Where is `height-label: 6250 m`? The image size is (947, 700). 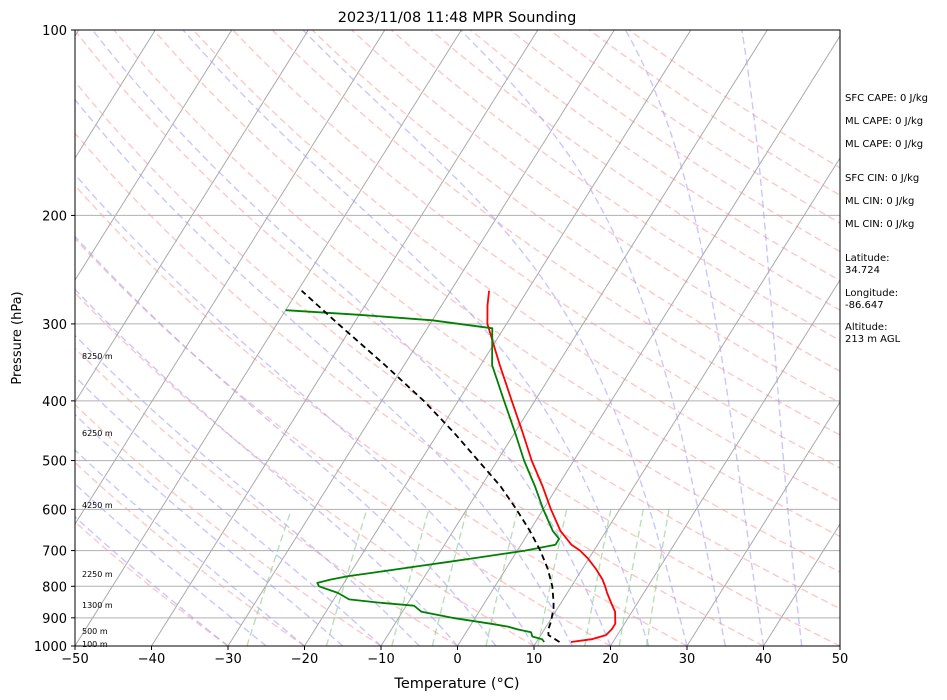
height-label: 6250 m is located at coordinates (97, 433).